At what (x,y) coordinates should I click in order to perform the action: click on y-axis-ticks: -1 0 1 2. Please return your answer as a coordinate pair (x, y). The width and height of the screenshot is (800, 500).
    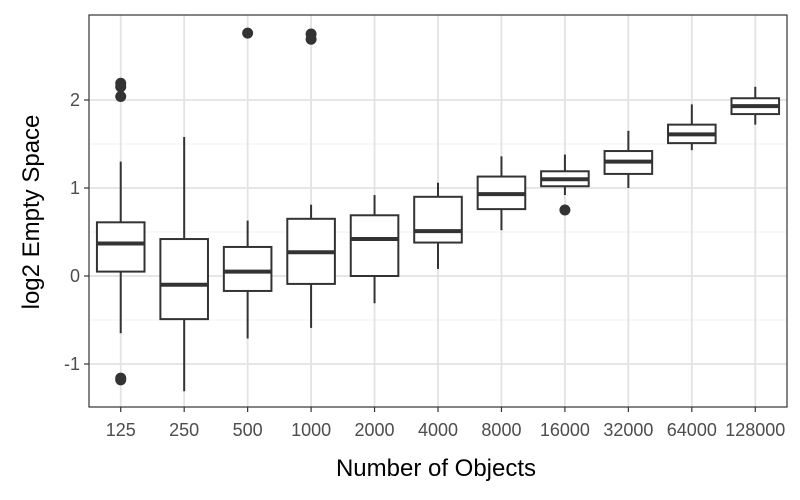
    Looking at the image, I should click on (76, 232).